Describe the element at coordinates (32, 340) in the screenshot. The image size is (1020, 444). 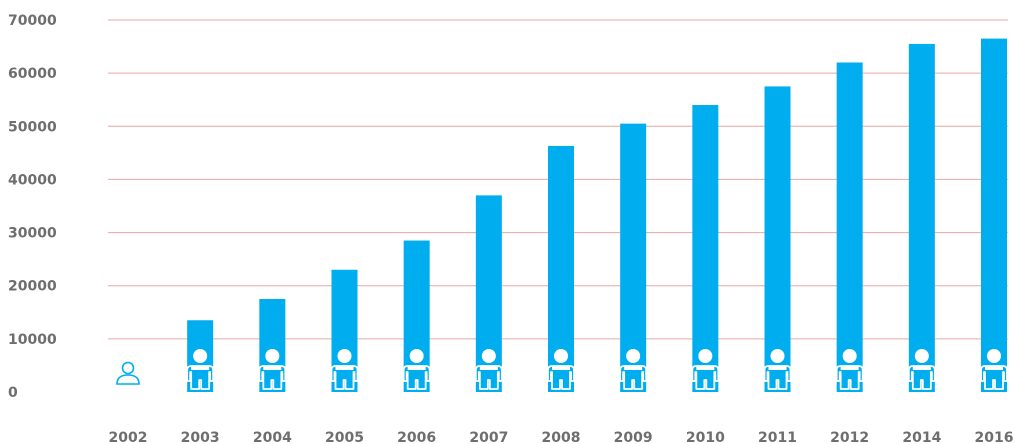
I see `y-tick-label: 10000` at that location.